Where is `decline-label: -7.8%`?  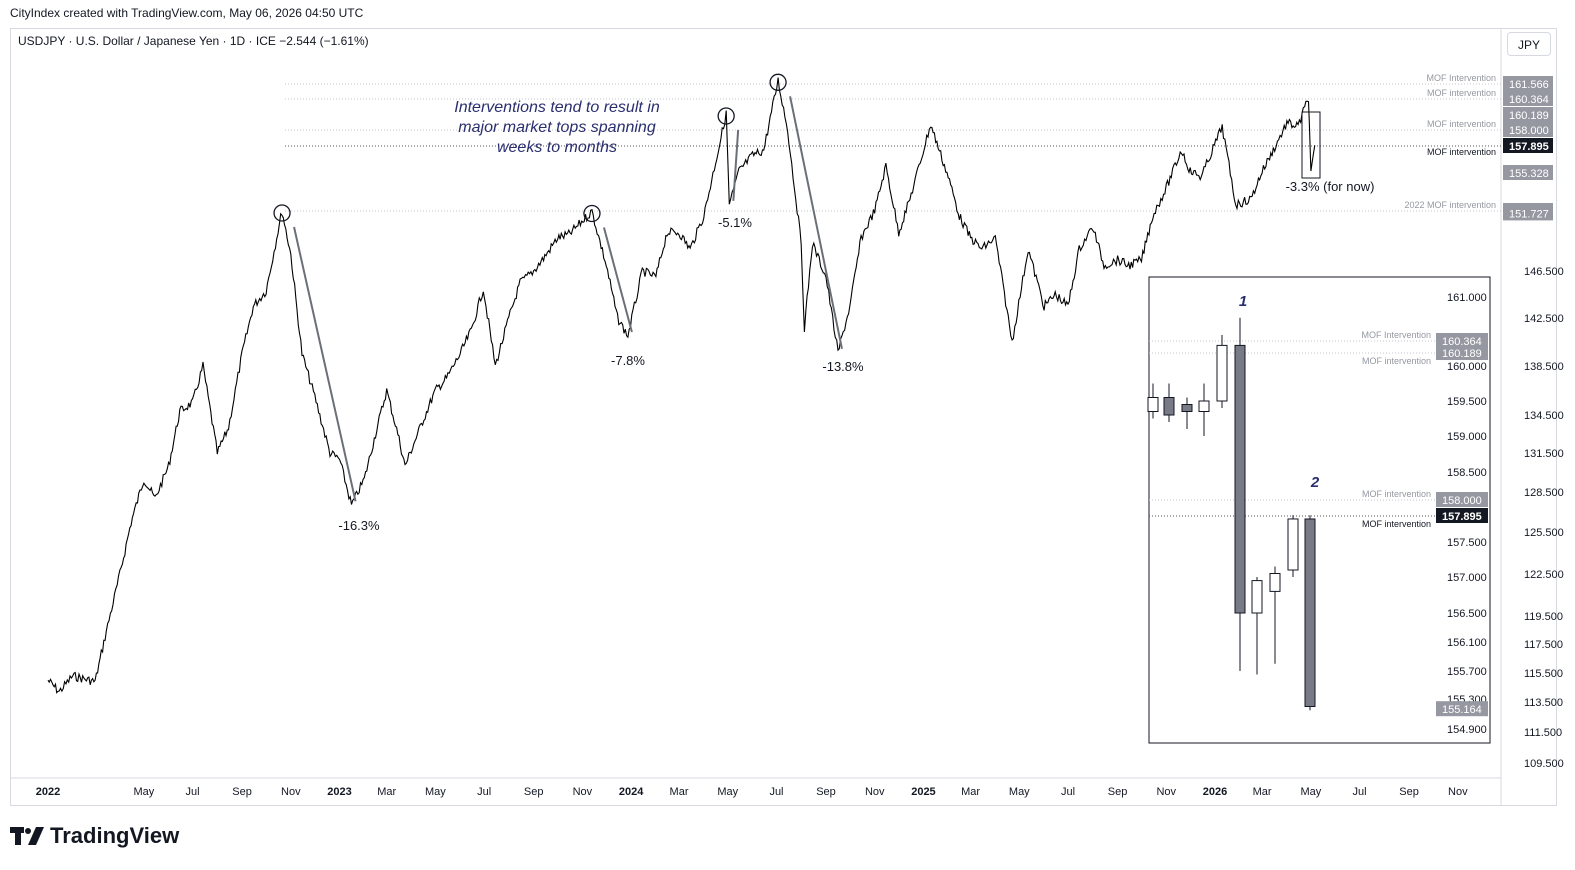
decline-label: -7.8% is located at coordinates (628, 360).